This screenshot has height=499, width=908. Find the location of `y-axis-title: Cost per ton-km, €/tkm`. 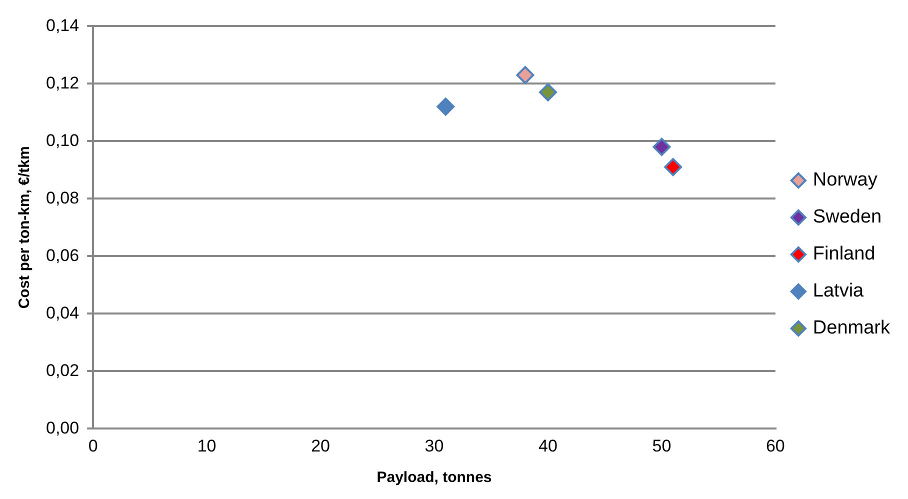

y-axis-title: Cost per ton-km, €/tkm is located at coordinates (25, 227).